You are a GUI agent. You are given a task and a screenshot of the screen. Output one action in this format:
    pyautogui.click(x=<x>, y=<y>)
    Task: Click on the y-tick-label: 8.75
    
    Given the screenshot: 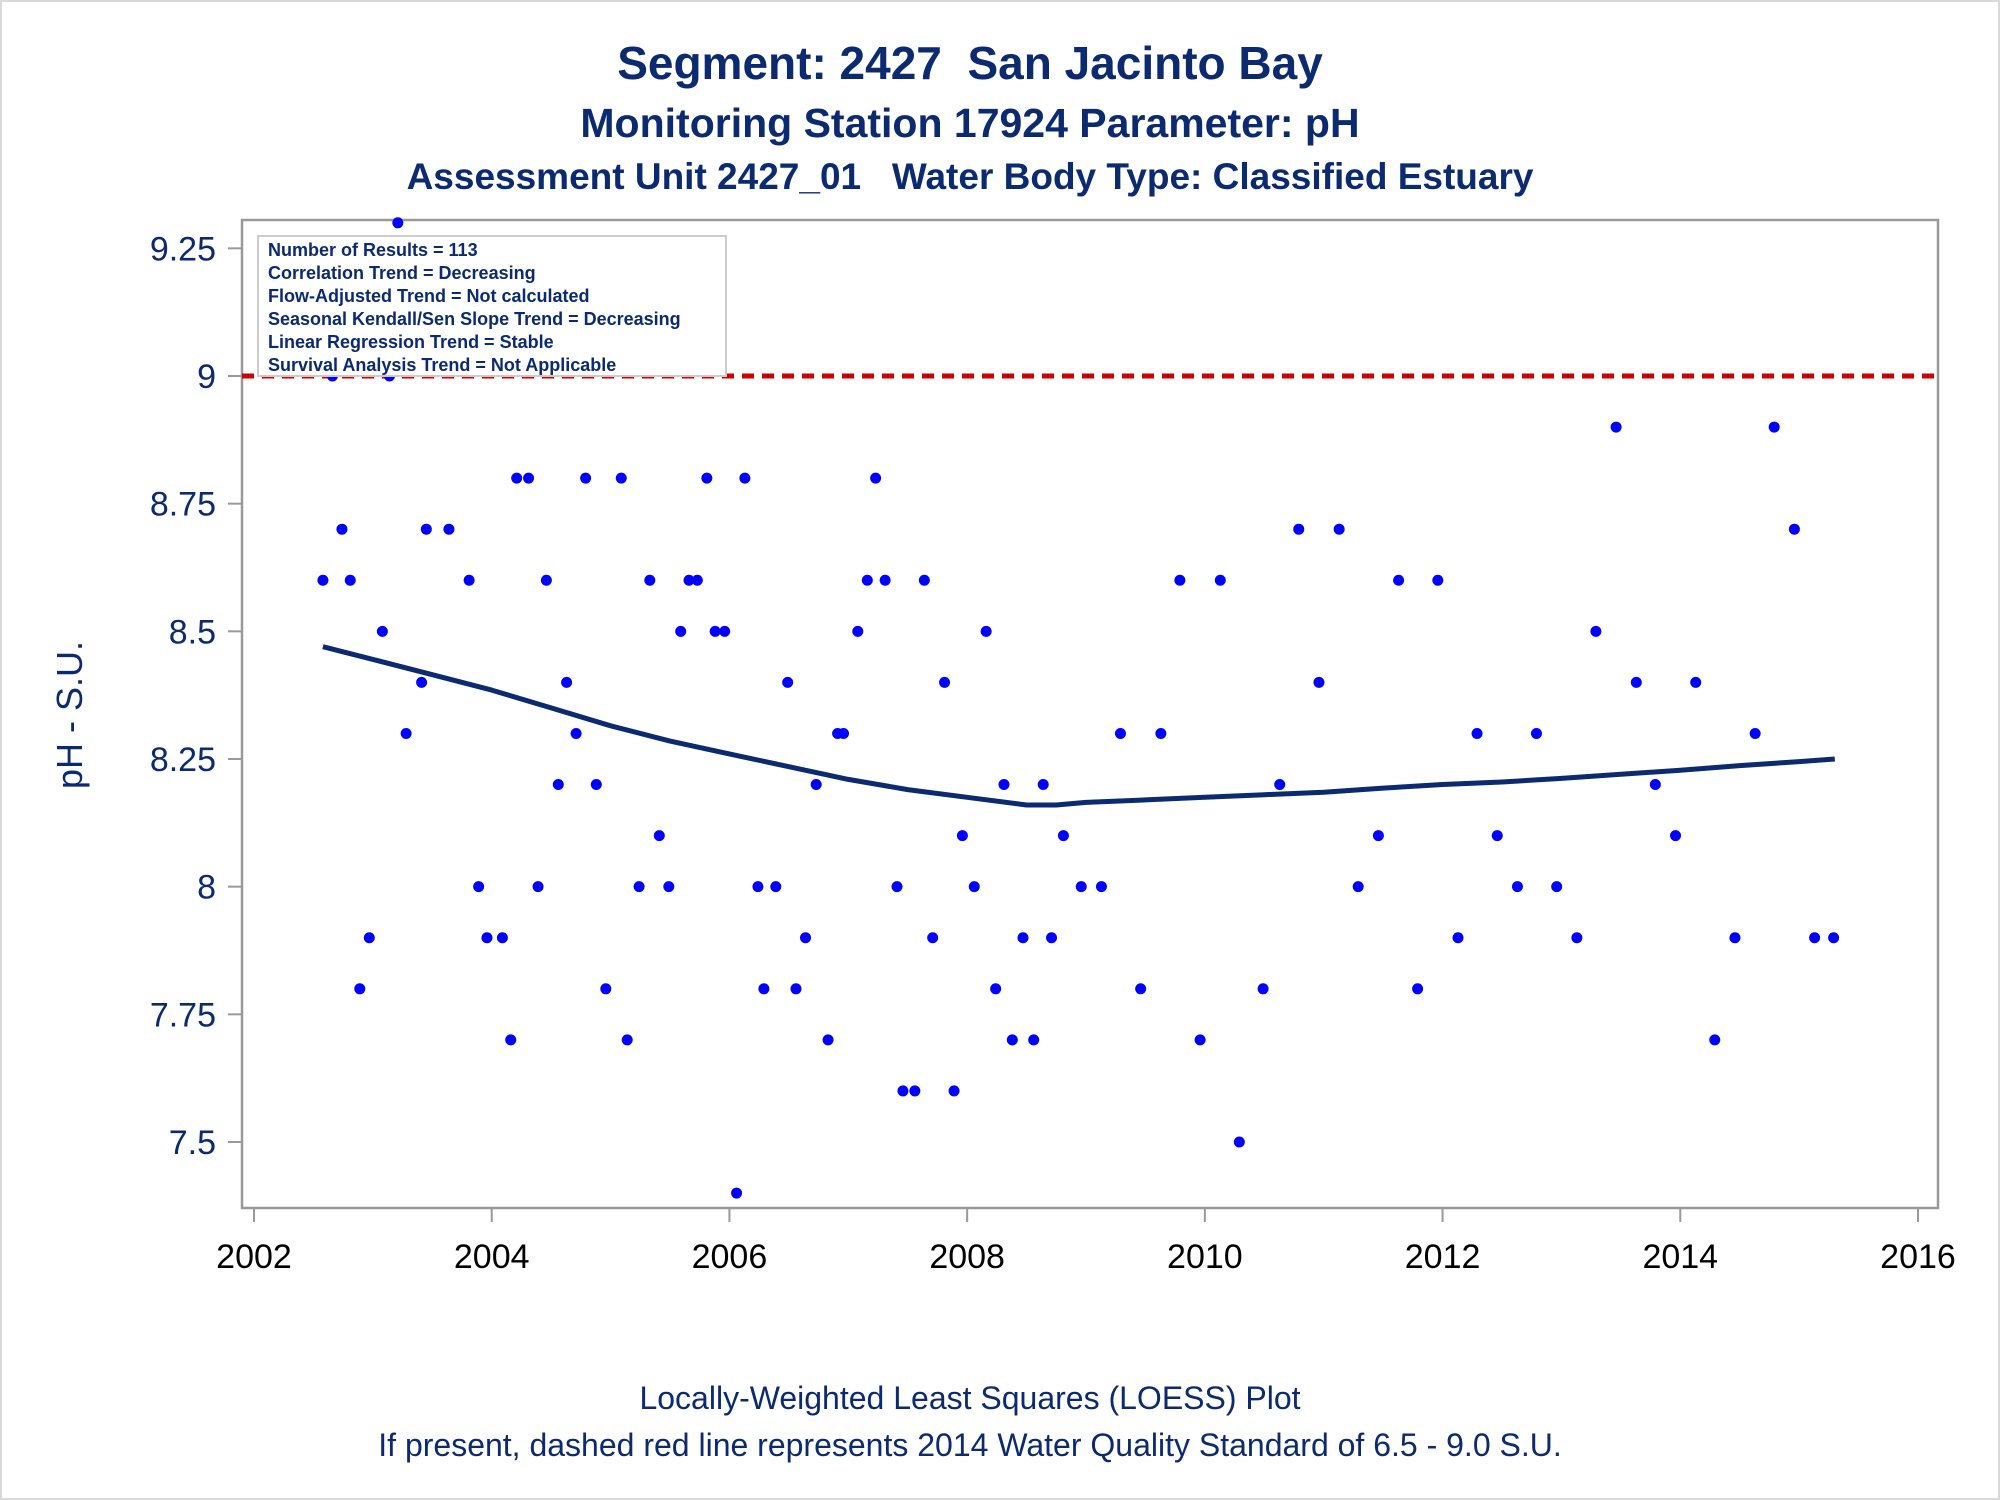 What is the action you would take?
    pyautogui.click(x=183, y=505)
    